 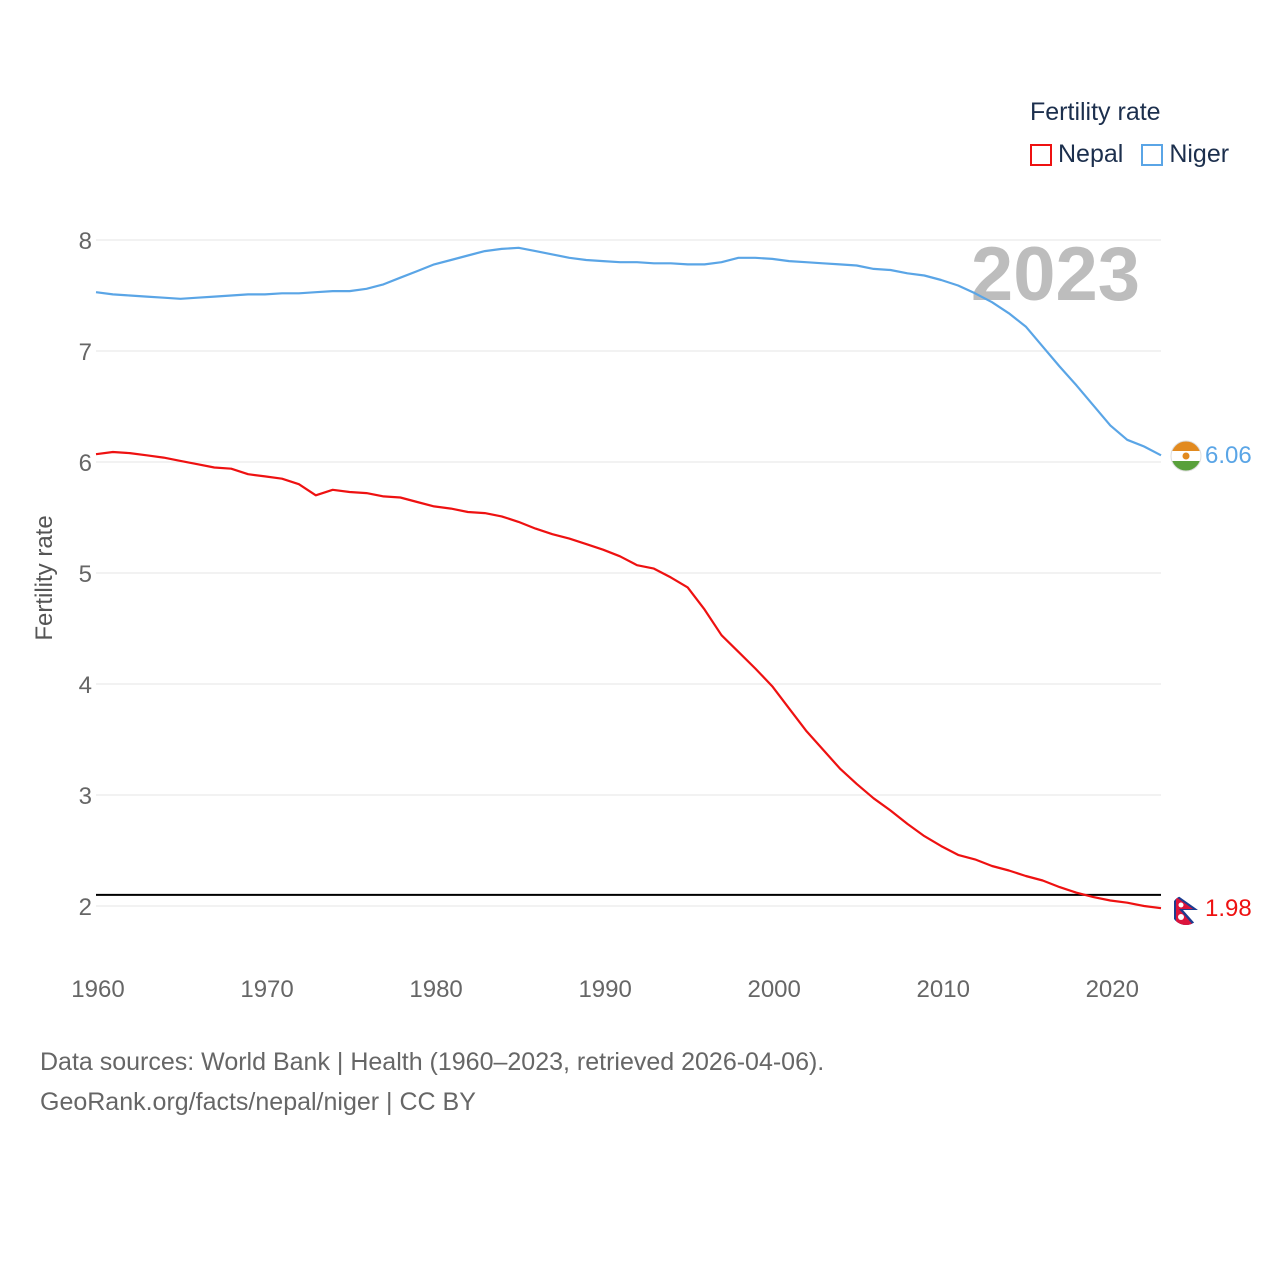 I want to click on attribution-link: GeoRank.org/facts/nepal/niger | CC BY, so click(x=258, y=1102).